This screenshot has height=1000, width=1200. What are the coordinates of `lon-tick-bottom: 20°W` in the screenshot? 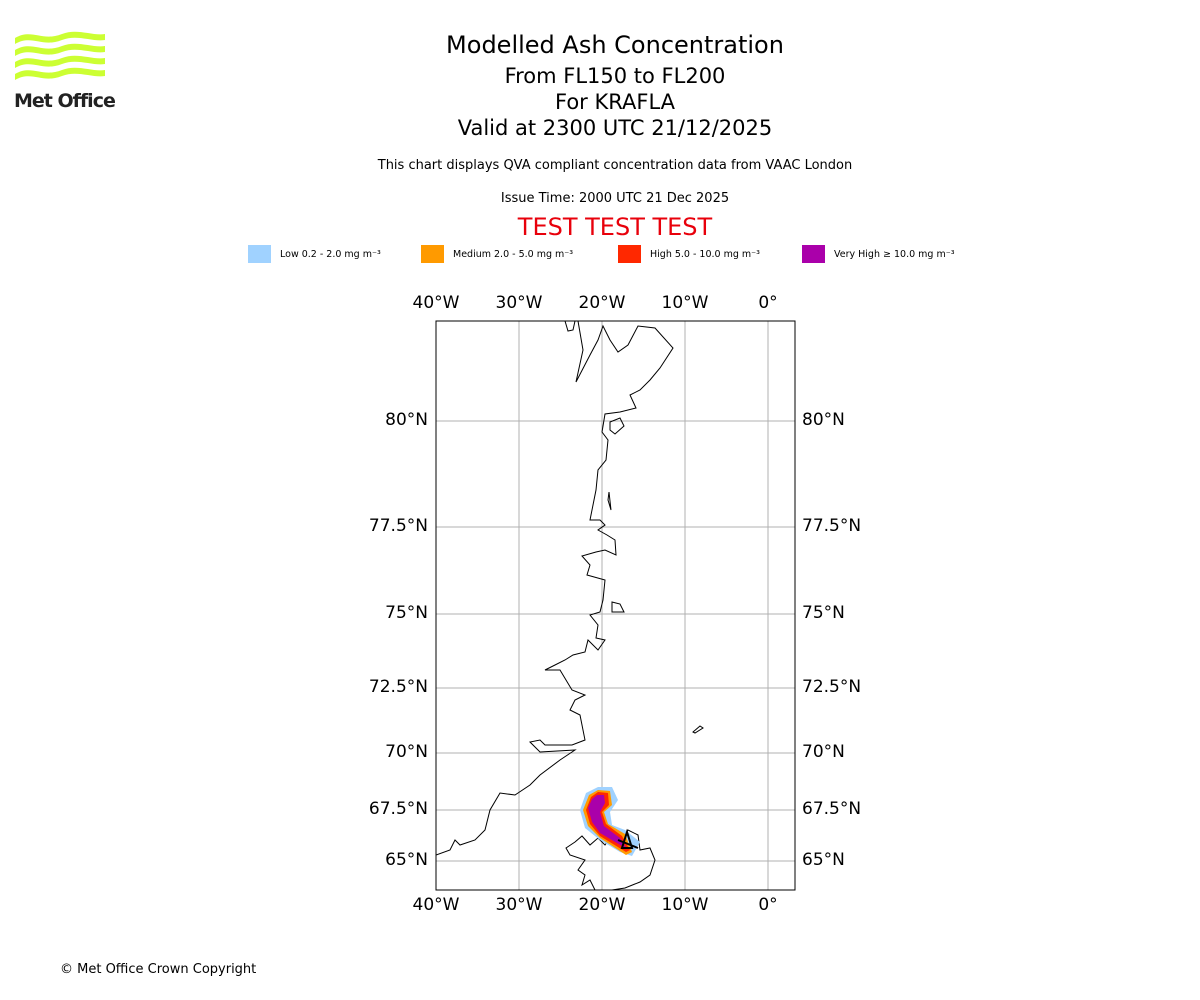 It's located at (602, 905).